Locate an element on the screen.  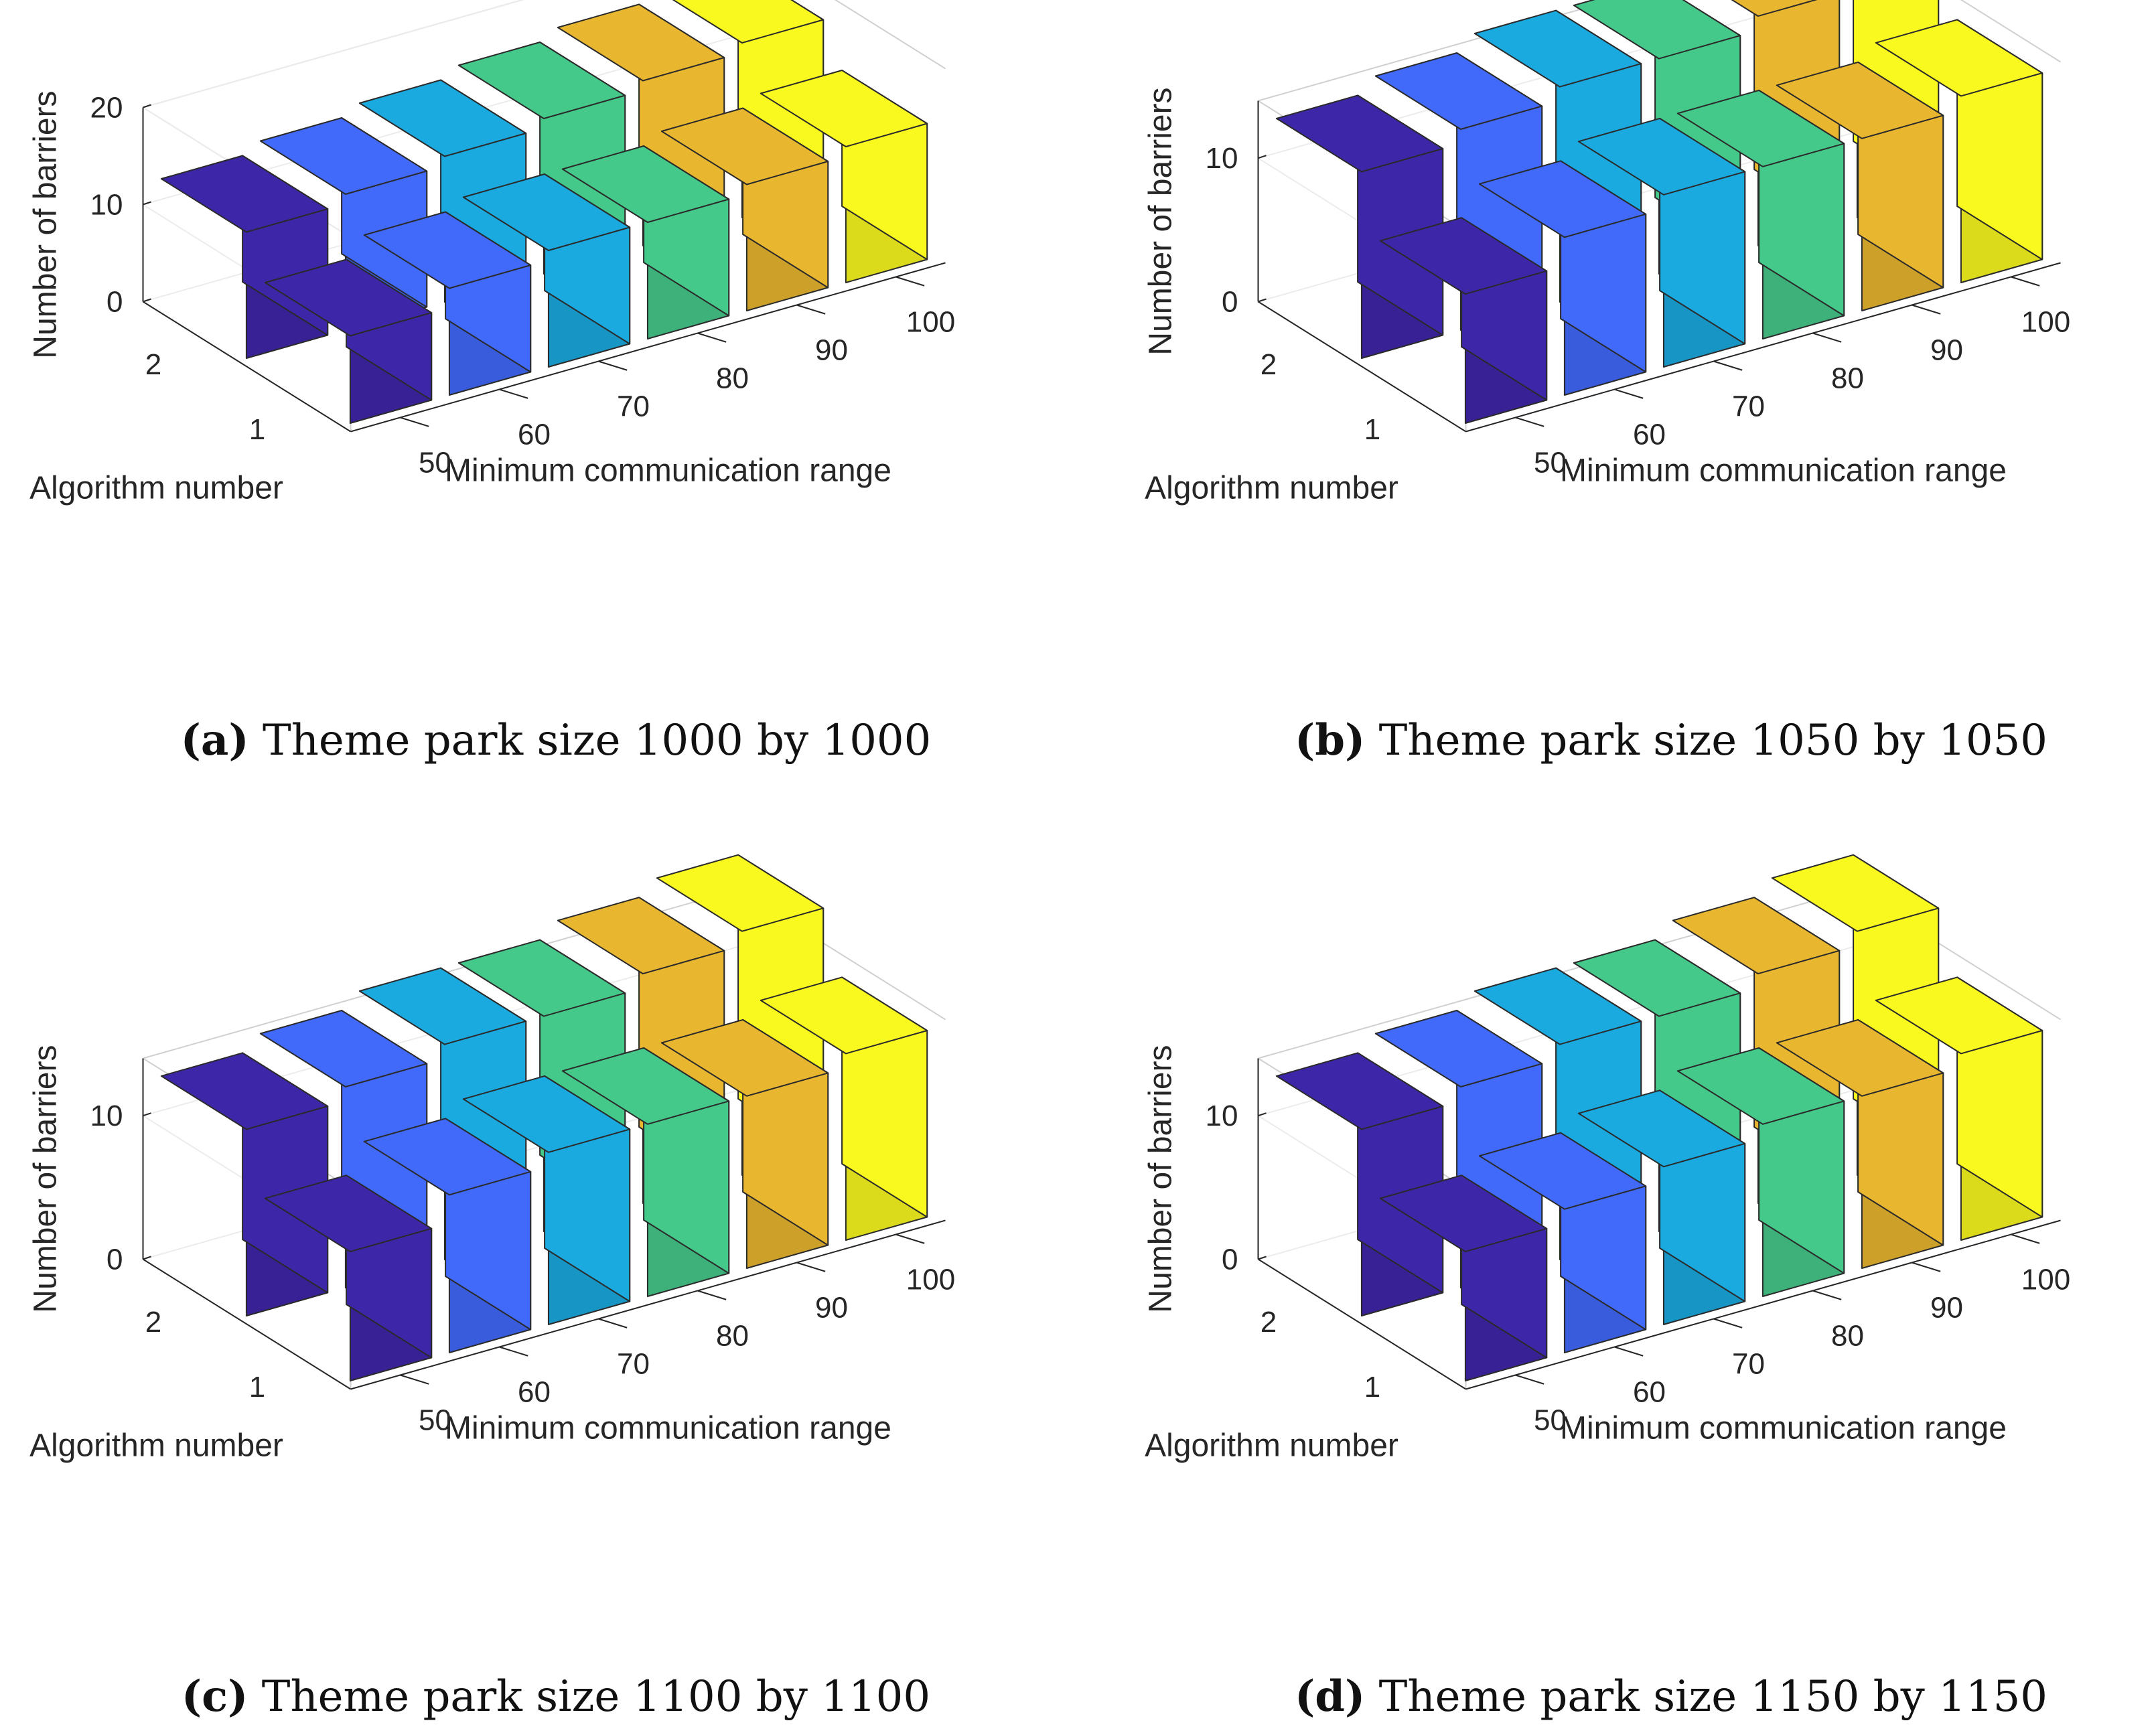
x-tick-label: 70 is located at coordinates (1748, 406).